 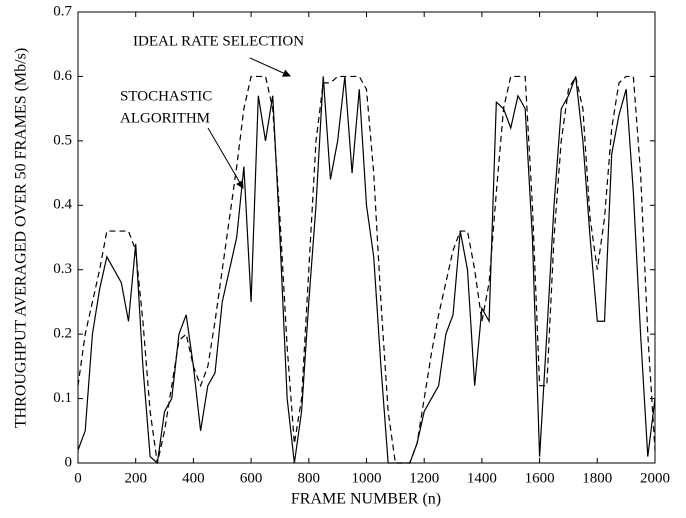 I want to click on x-tick-label: 800, so click(x=309, y=478).